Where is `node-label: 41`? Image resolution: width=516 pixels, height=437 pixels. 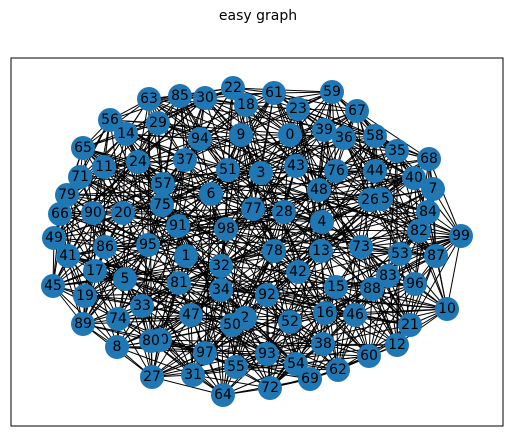 node-label: 41 is located at coordinates (68, 256).